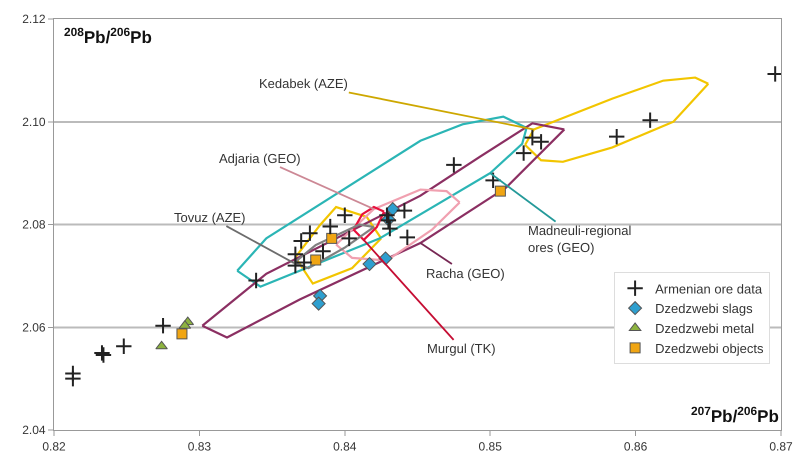 The image size is (806, 465). Describe the element at coordinates (781, 446) in the screenshot. I see `x-tick-label: 0.87` at that location.